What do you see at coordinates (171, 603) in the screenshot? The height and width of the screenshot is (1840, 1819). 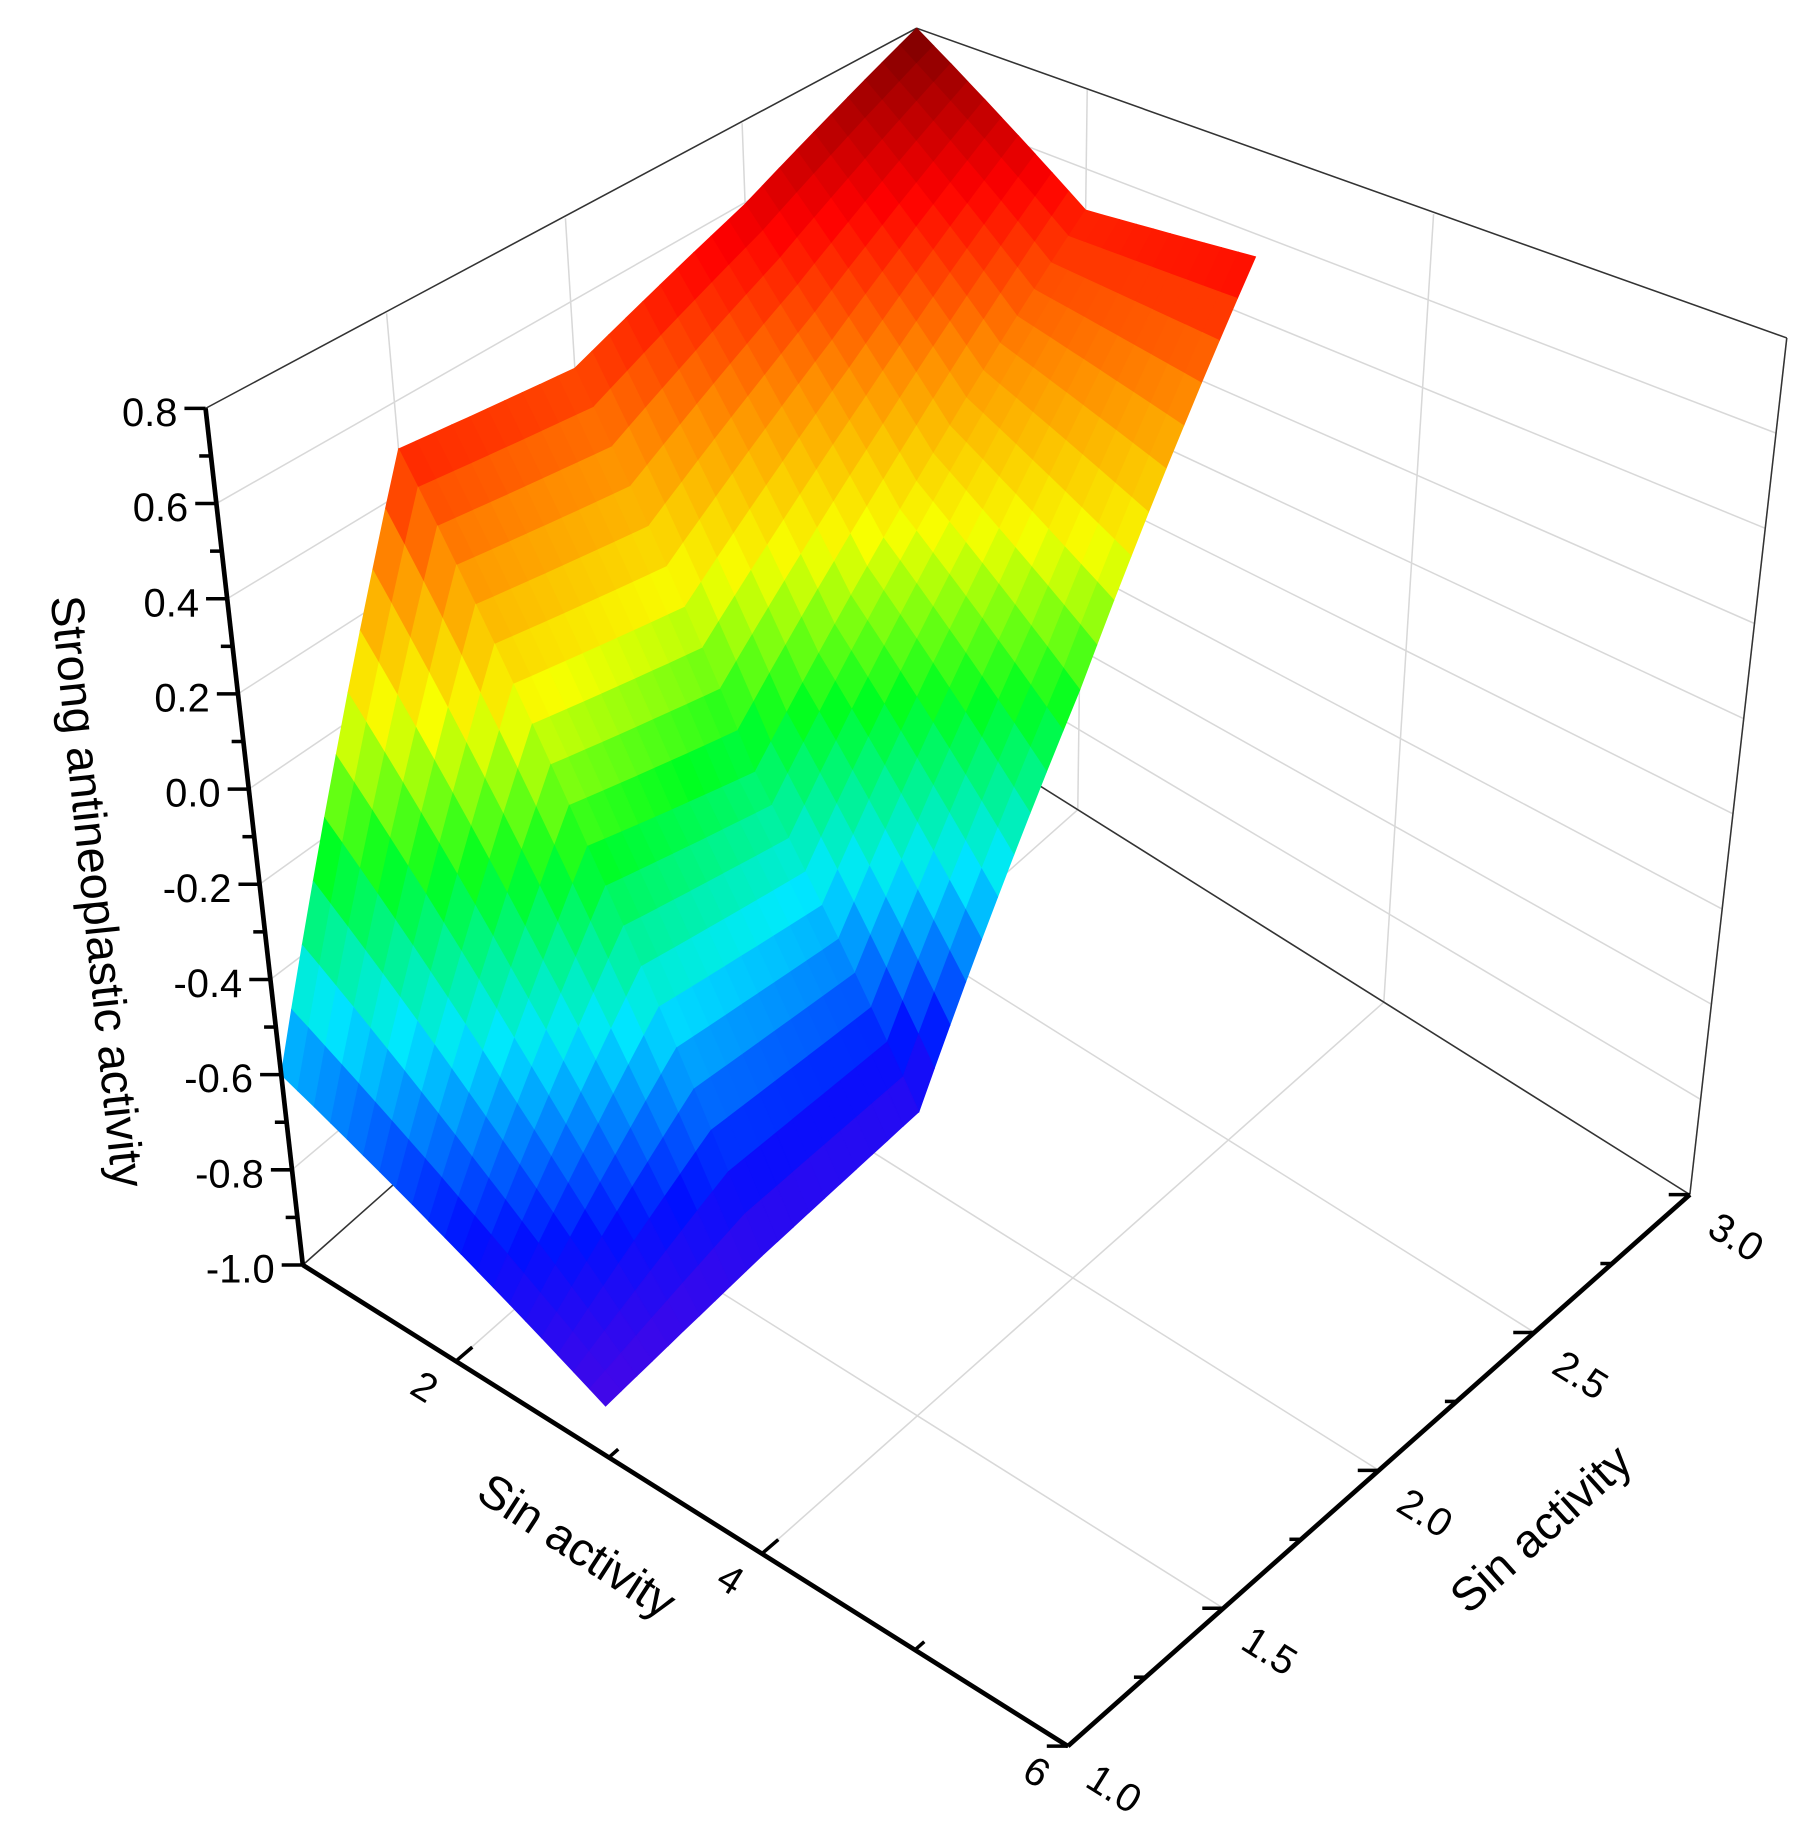 I see `z-tick-label: 0.4` at bounding box center [171, 603].